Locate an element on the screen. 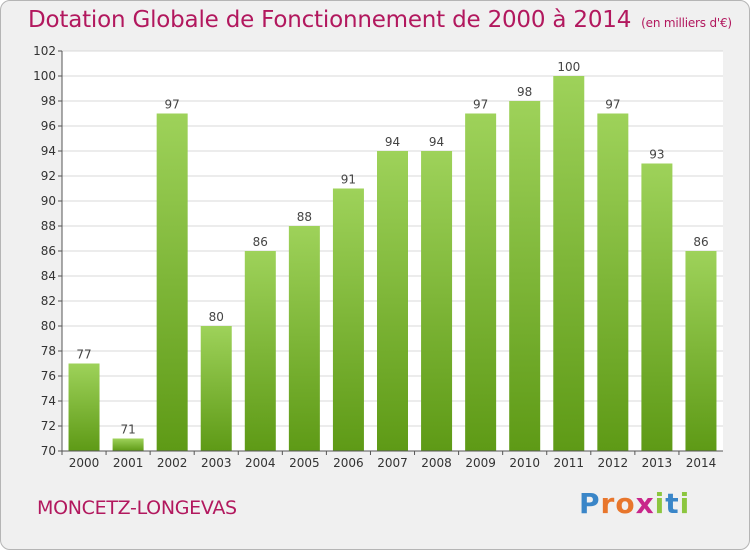 This screenshot has height=550, width=750. y-tick-label: 94 is located at coordinates (48, 151).